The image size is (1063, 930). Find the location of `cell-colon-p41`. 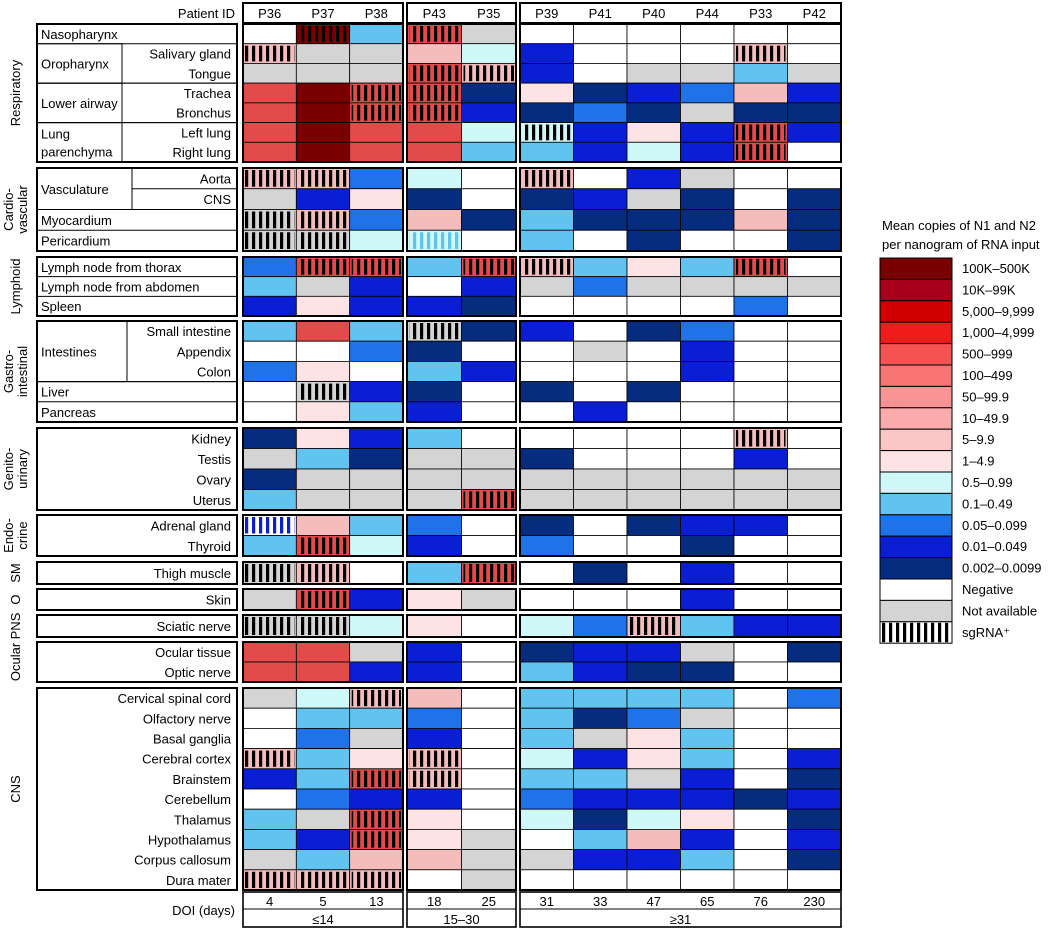

cell-colon-p41 is located at coordinates (600, 371).